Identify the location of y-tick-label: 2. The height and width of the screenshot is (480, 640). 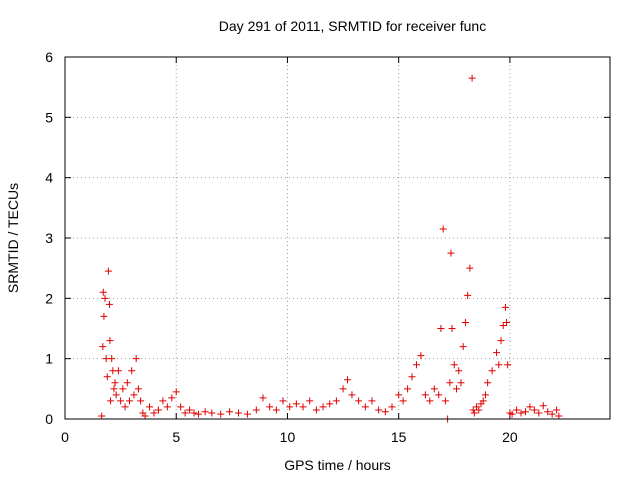
(49, 298).